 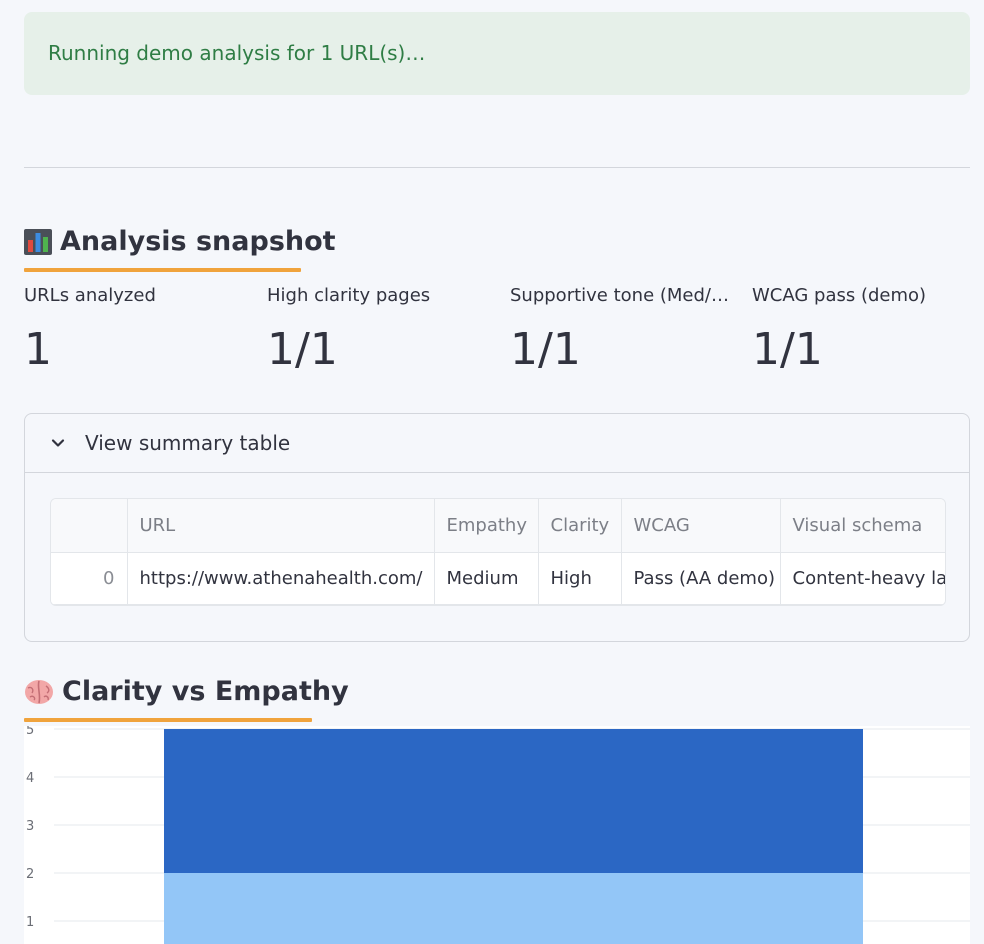 What do you see at coordinates (188, 443) in the screenshot?
I see `summary-expander-label: View summary table` at bounding box center [188, 443].